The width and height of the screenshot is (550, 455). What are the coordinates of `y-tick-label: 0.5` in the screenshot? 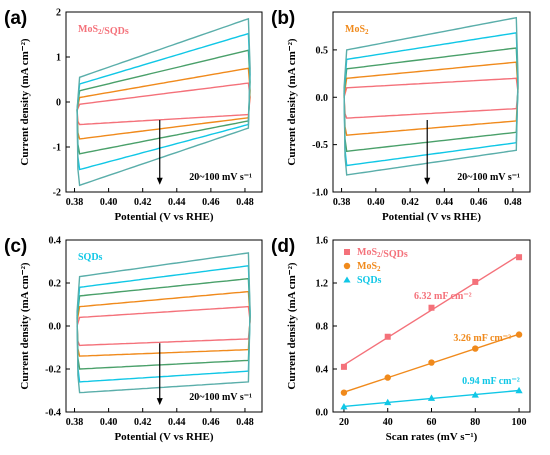 It's located at (322, 50).